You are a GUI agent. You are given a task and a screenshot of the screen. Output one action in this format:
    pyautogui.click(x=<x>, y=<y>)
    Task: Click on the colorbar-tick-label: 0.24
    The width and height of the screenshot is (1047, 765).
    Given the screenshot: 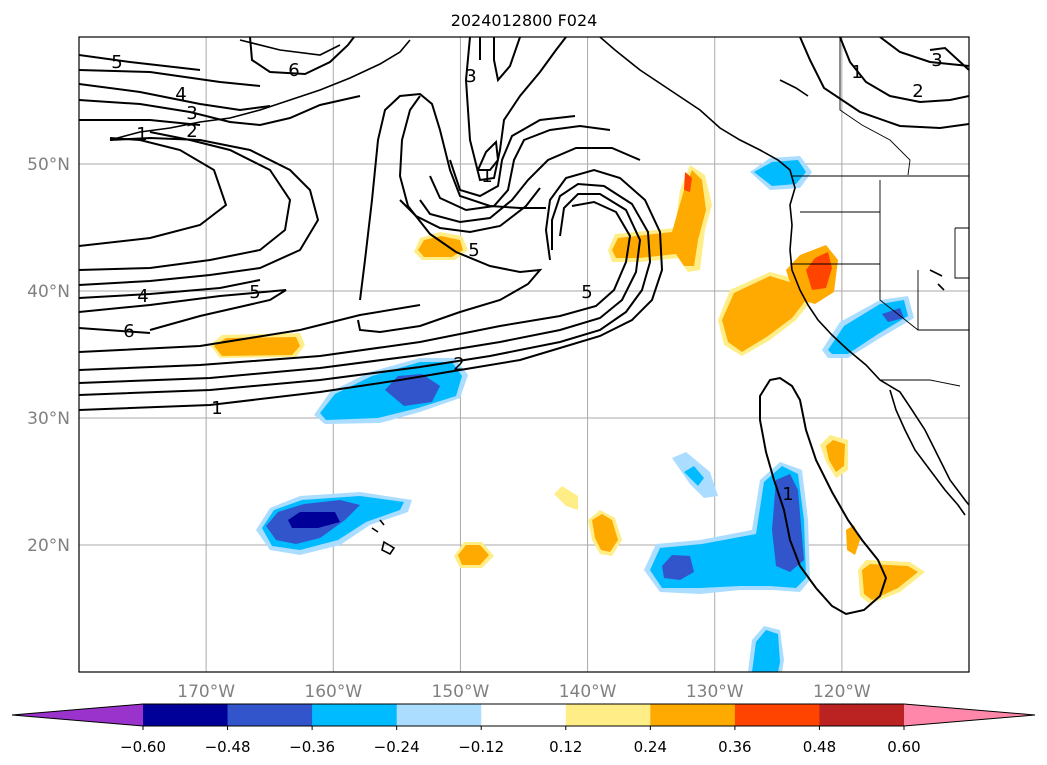 What is the action you would take?
    pyautogui.click(x=650, y=747)
    